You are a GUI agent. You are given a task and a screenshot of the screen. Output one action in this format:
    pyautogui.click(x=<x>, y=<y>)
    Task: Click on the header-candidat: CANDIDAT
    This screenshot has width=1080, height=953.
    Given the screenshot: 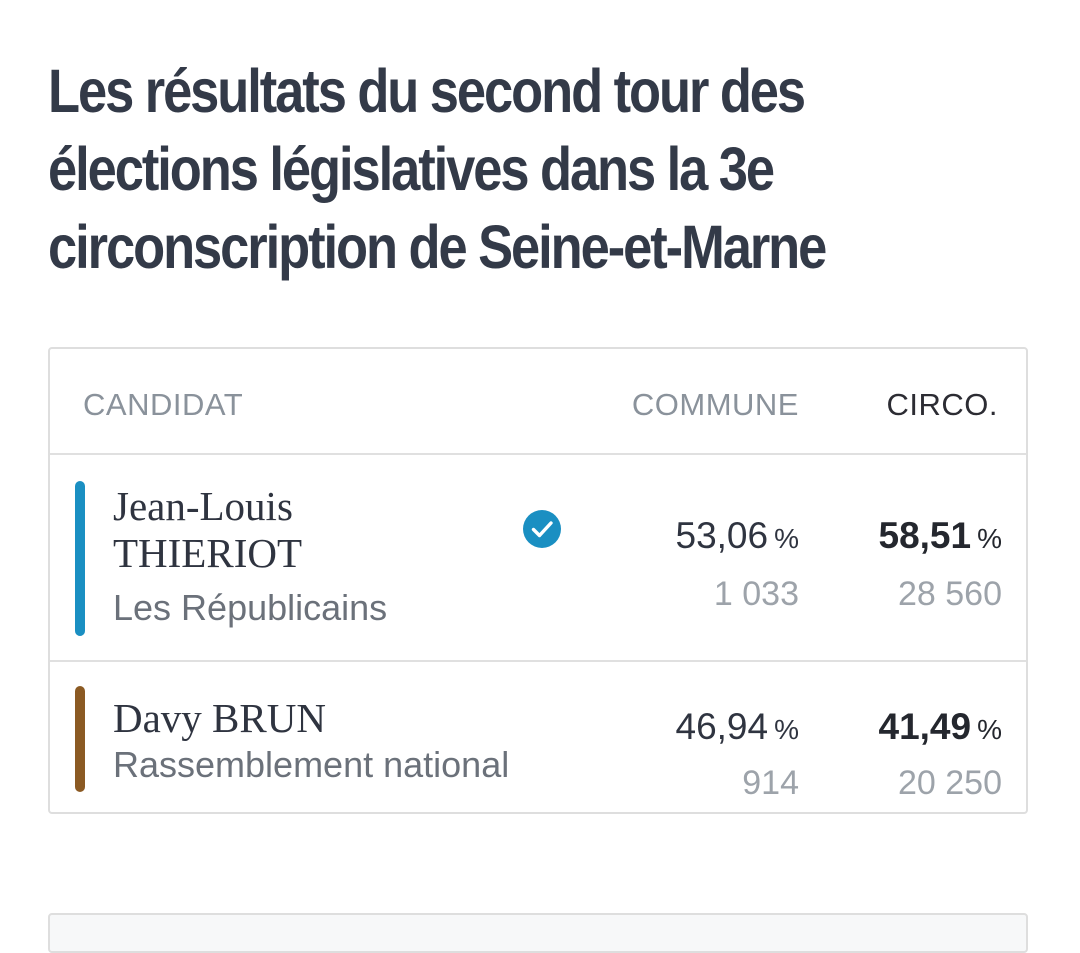 What is the action you would take?
    pyautogui.click(x=163, y=404)
    